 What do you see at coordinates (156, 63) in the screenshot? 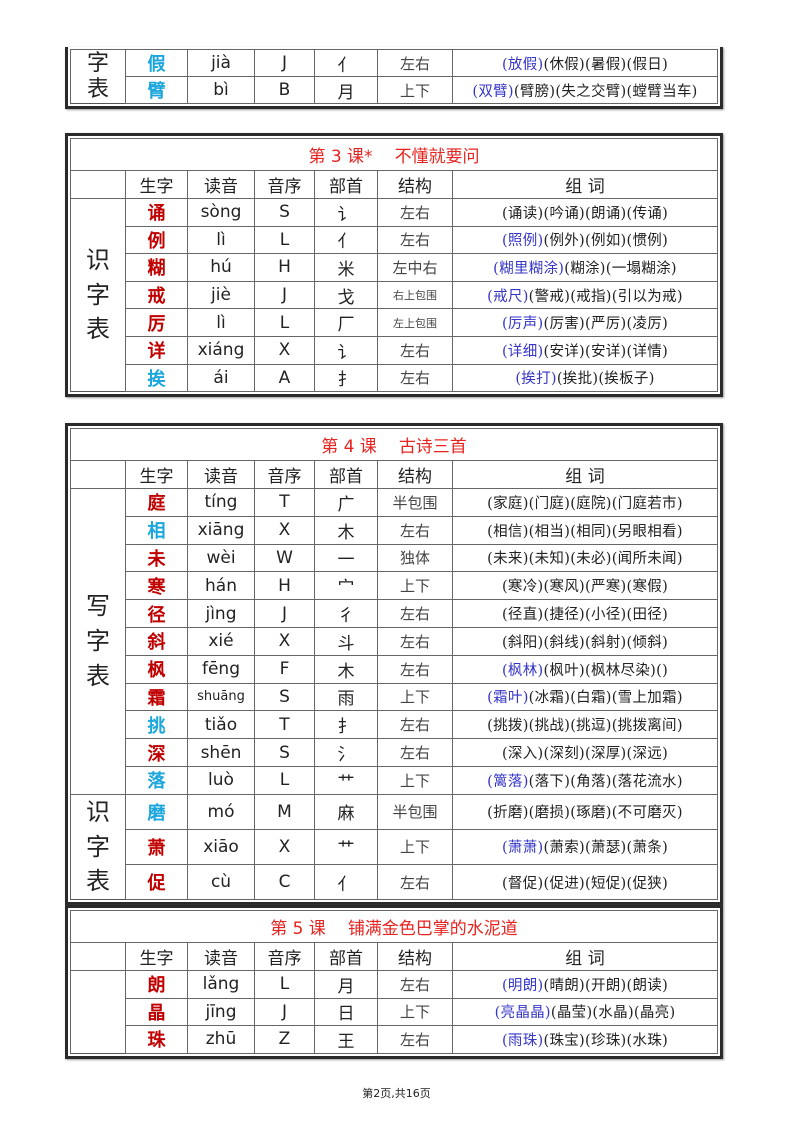
I see `new-character: 假` at bounding box center [156, 63].